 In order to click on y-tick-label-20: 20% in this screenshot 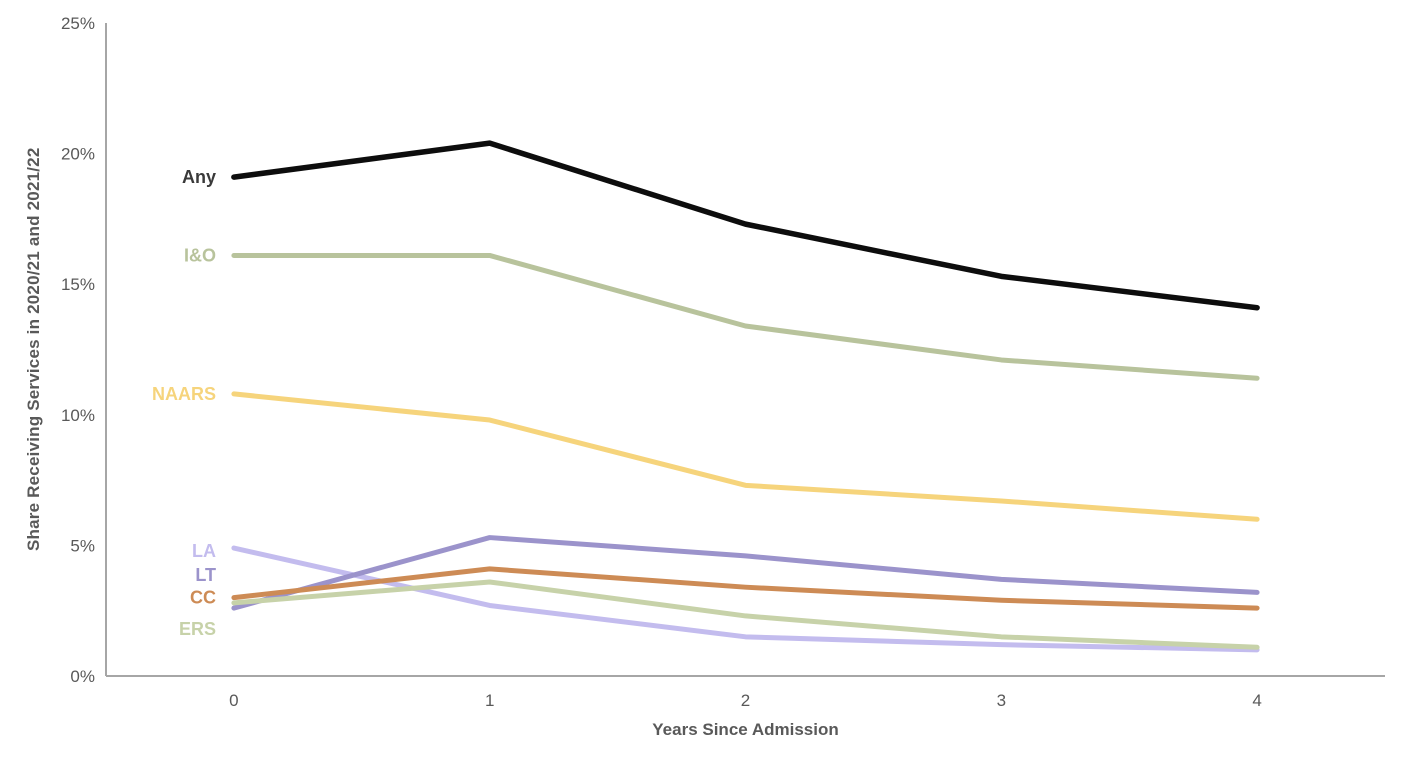, I will do `click(78, 154)`.